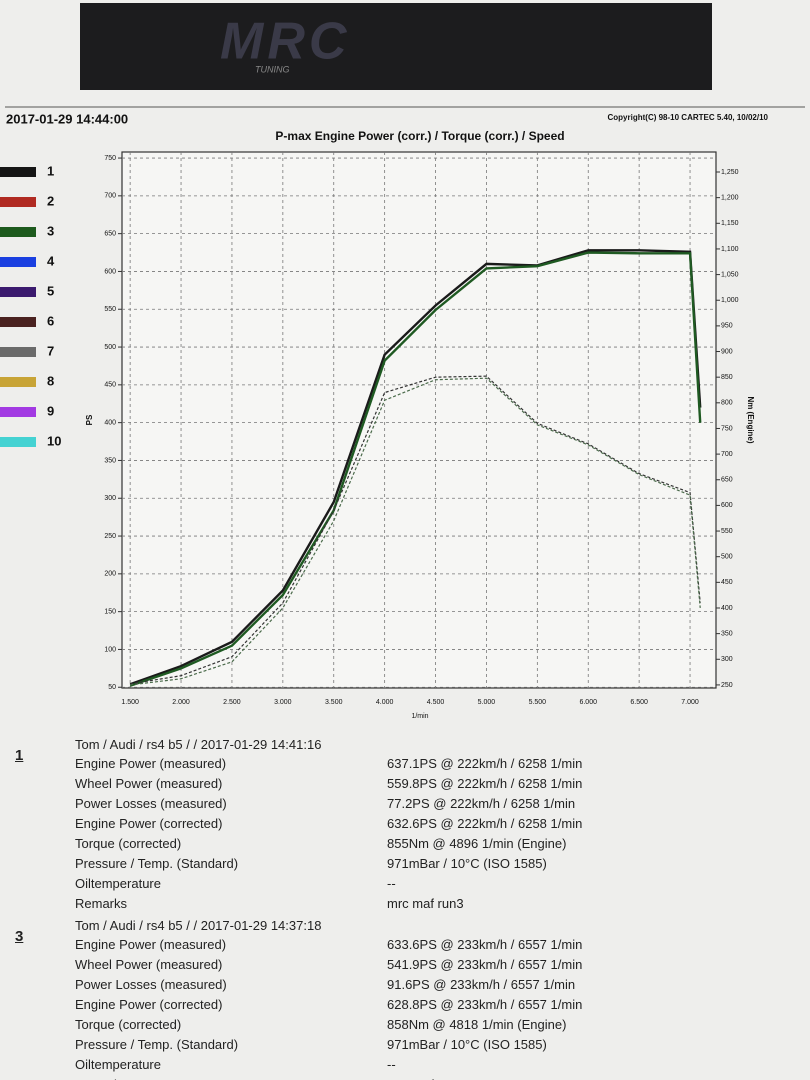 The width and height of the screenshot is (810, 1080). What do you see at coordinates (485, 763) in the screenshot?
I see `run-value: 637.1PS @ 222km/h / 6258 1/min` at bounding box center [485, 763].